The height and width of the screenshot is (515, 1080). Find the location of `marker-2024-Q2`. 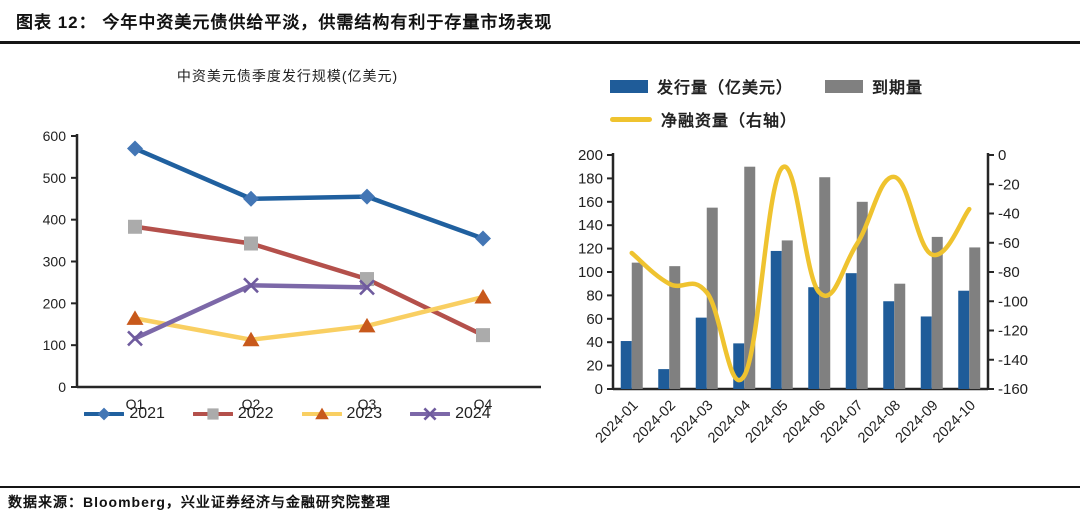

marker-2024-Q2 is located at coordinates (251, 285).